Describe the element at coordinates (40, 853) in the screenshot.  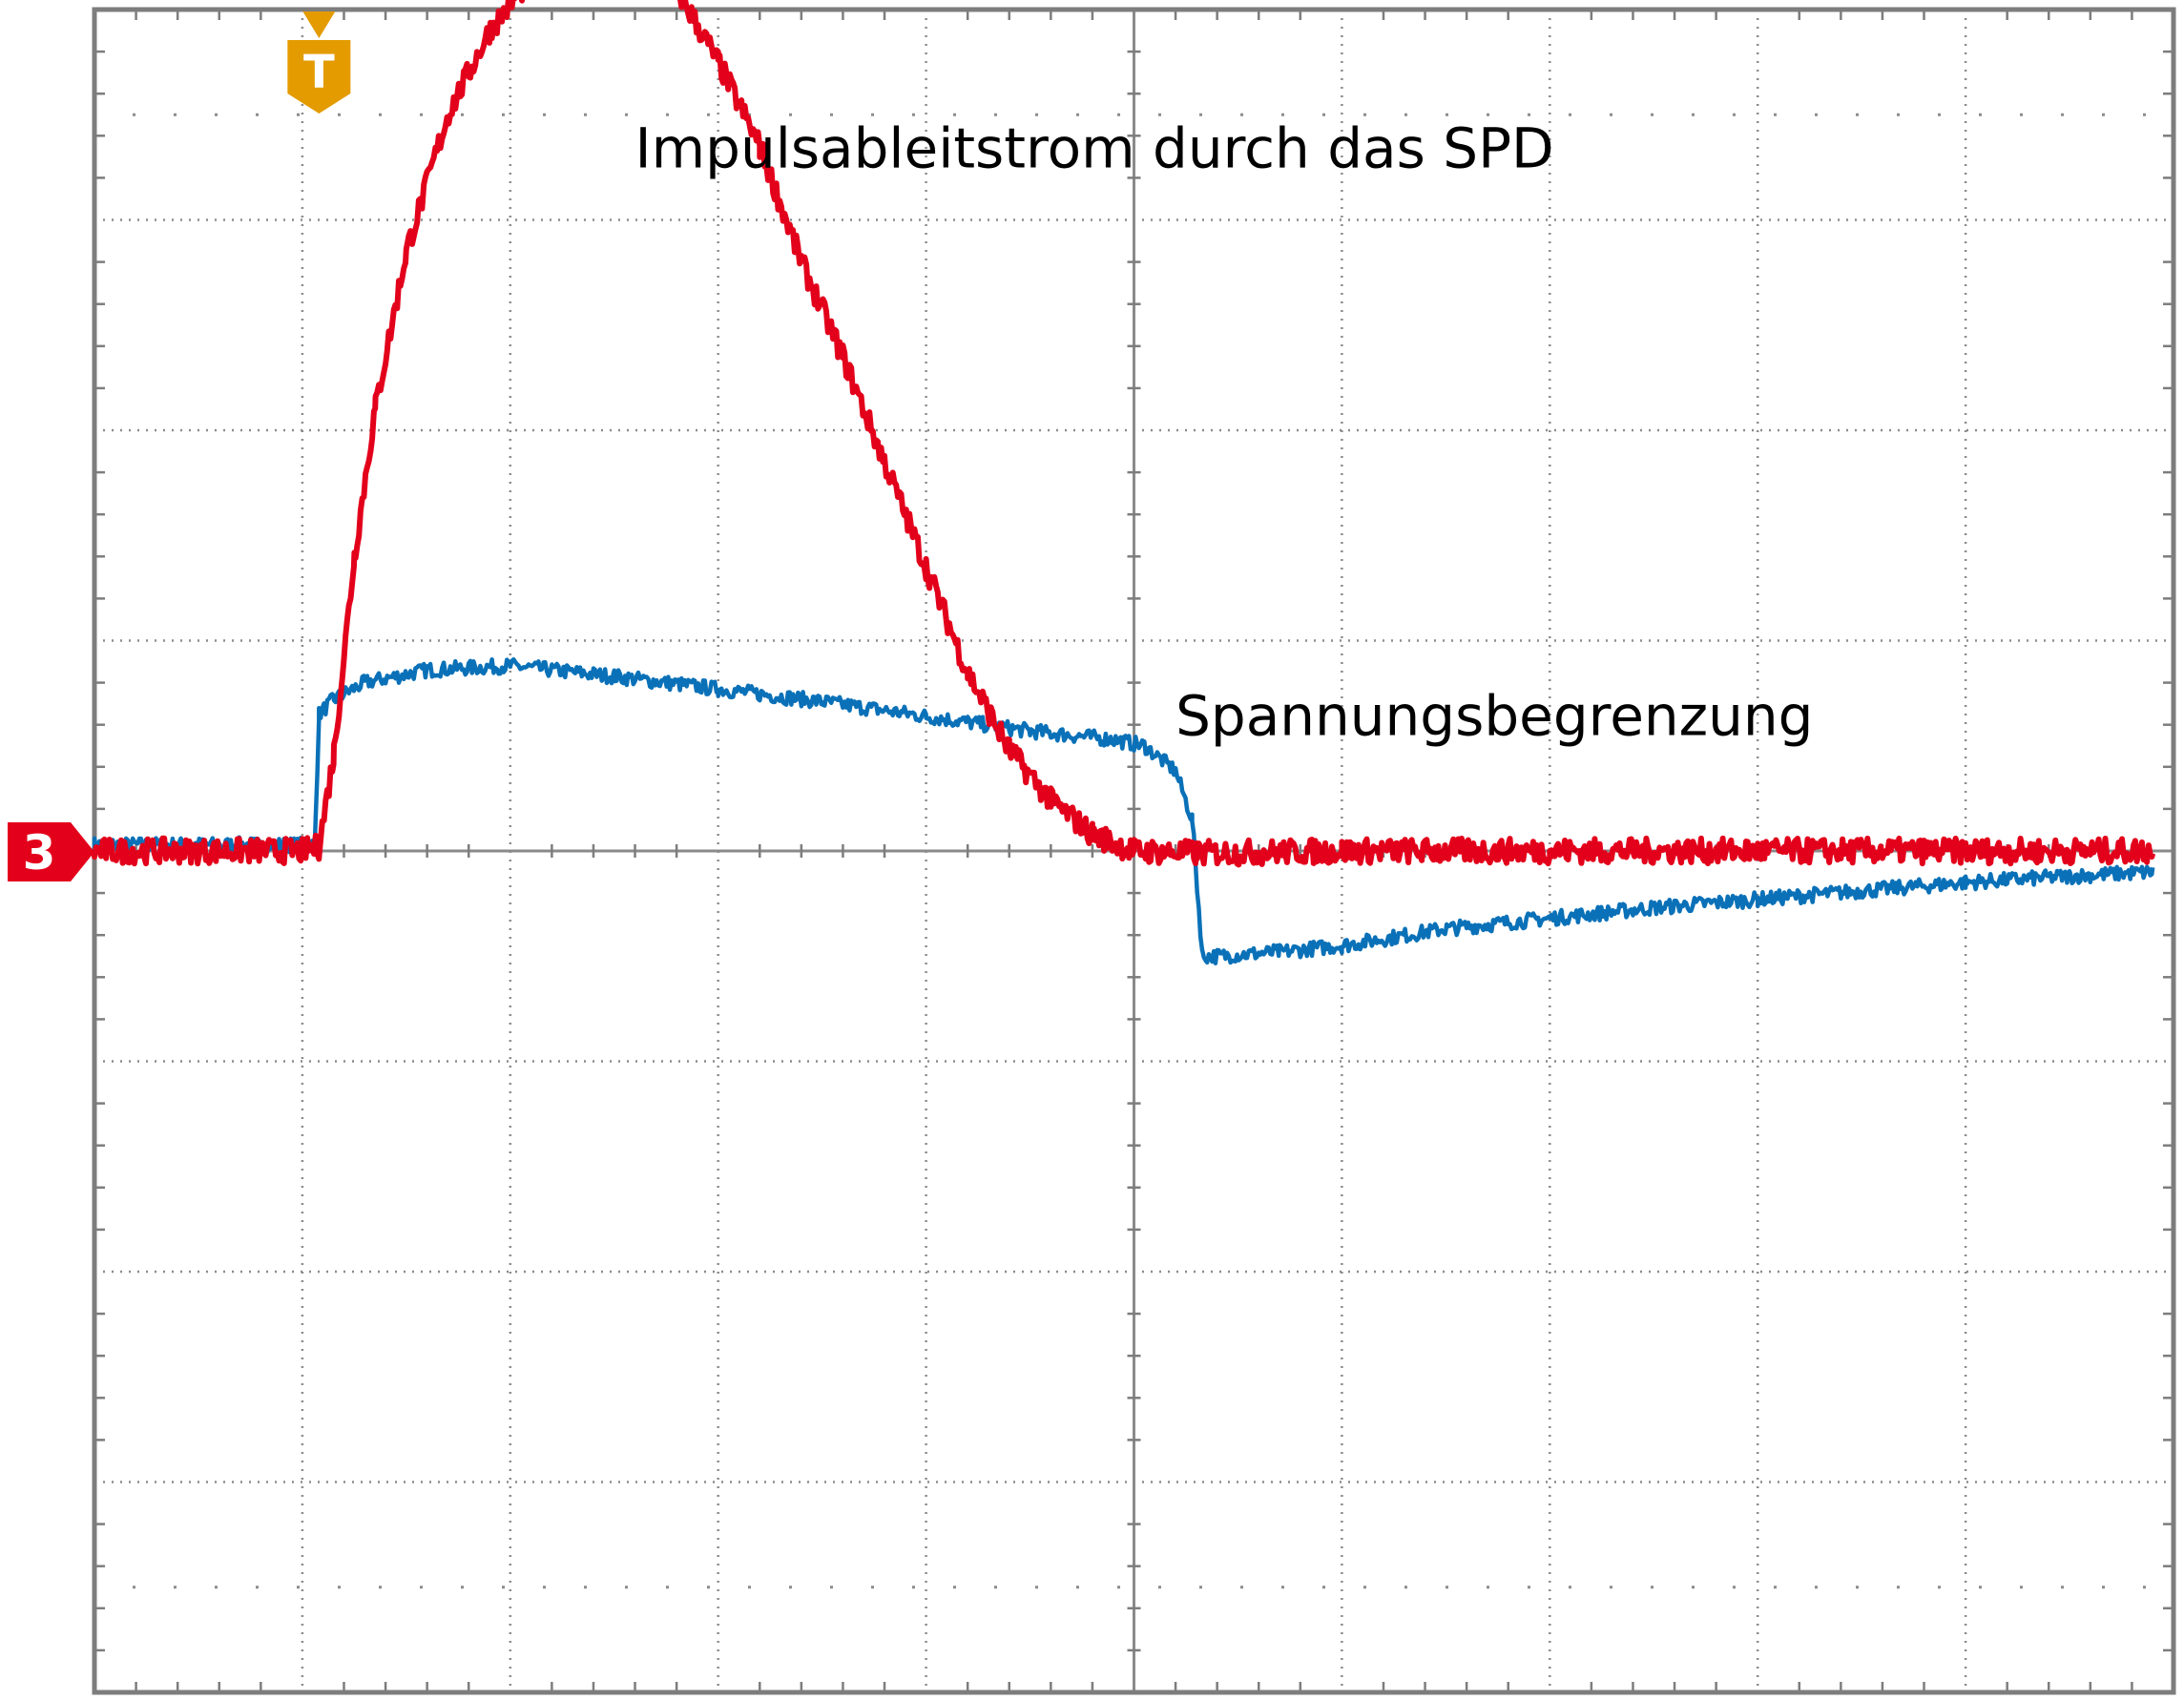
I see `channel-marker-label: 3` at that location.